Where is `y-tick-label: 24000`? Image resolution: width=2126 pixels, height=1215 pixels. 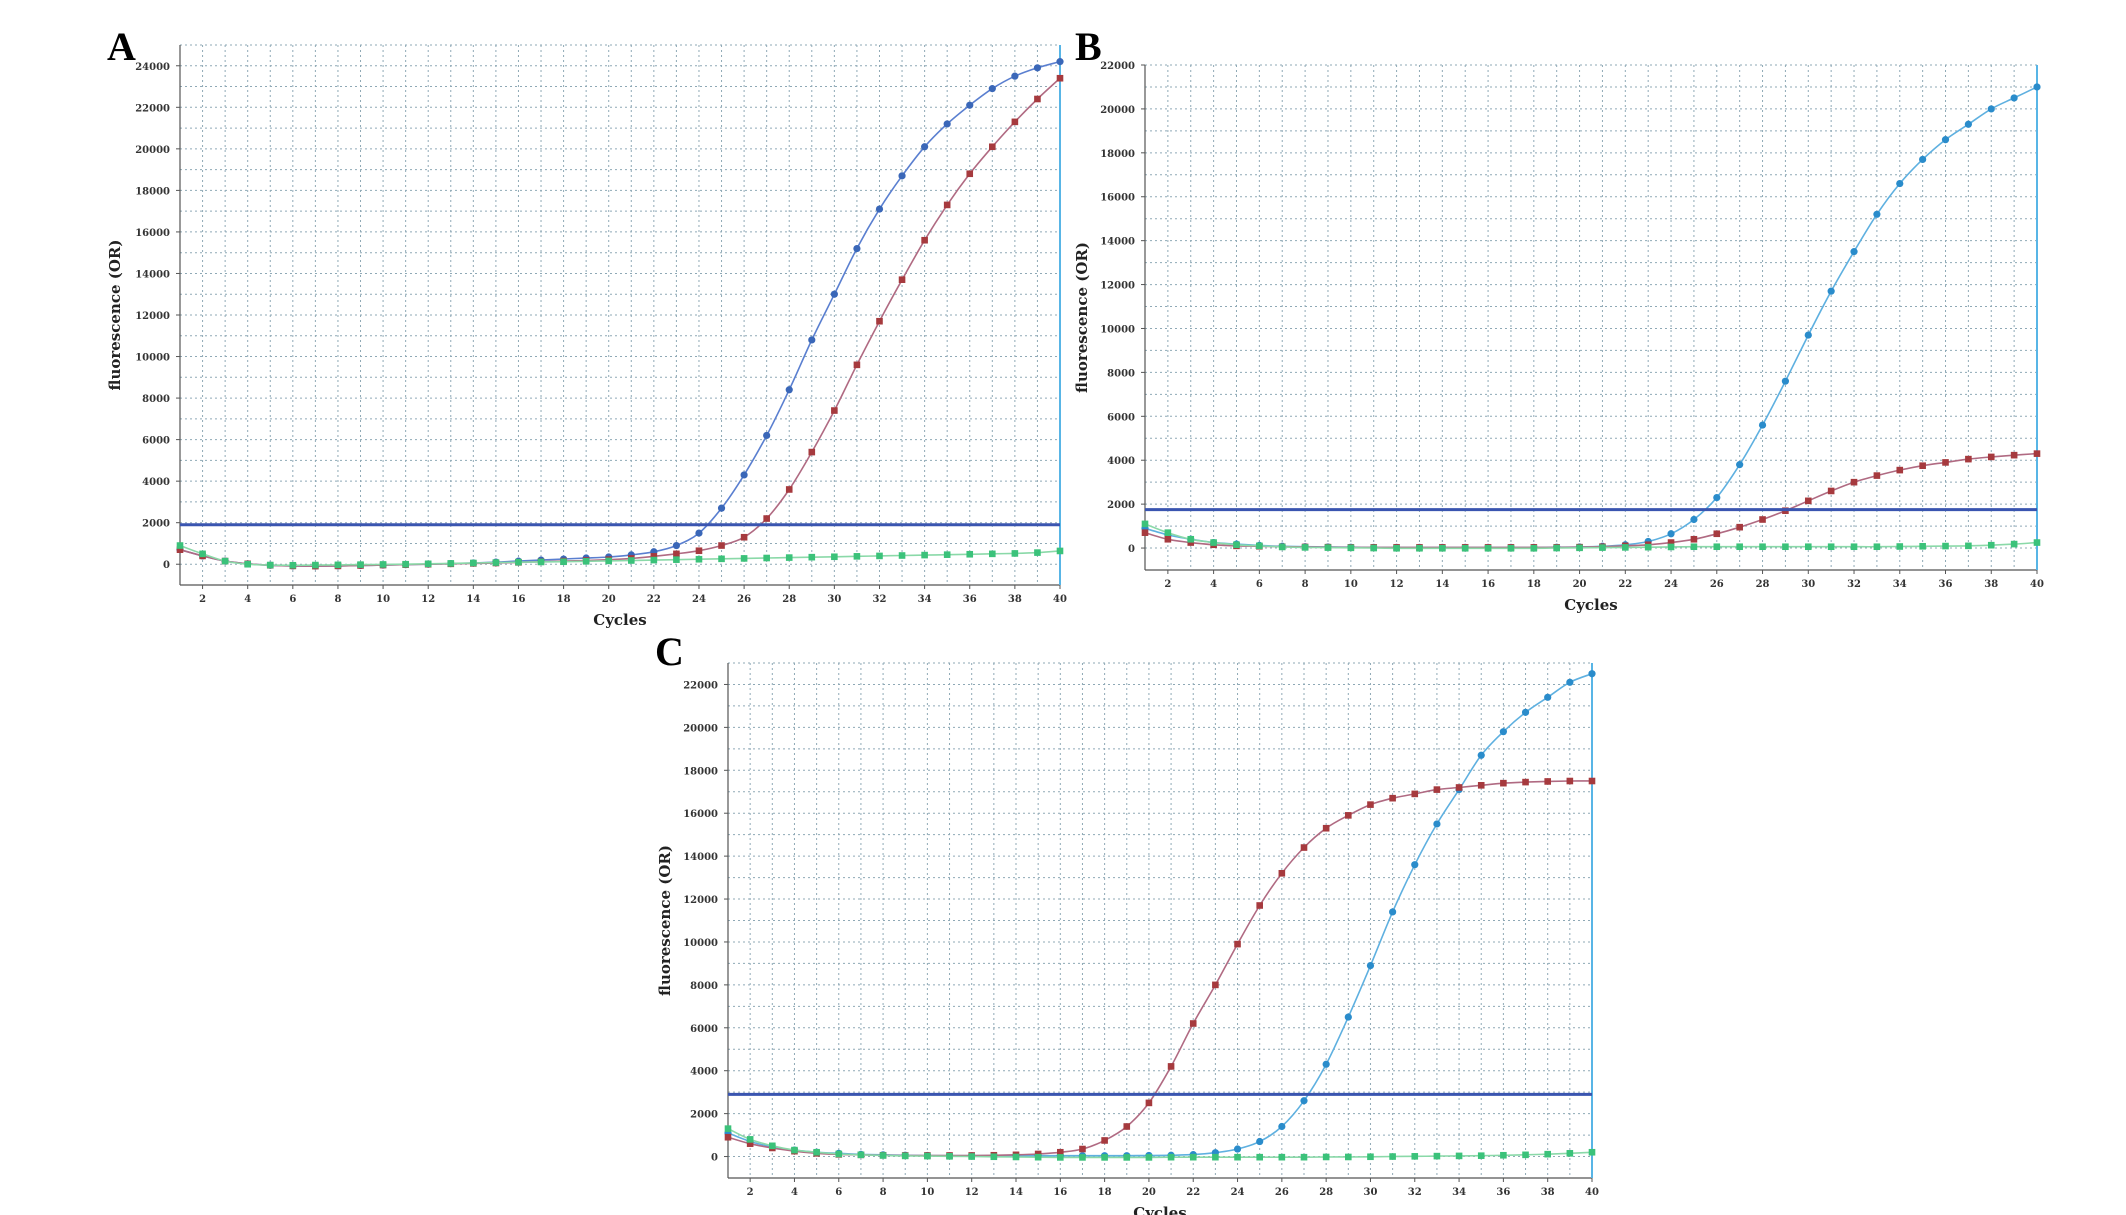 y-tick-label: 24000 is located at coordinates (152, 67).